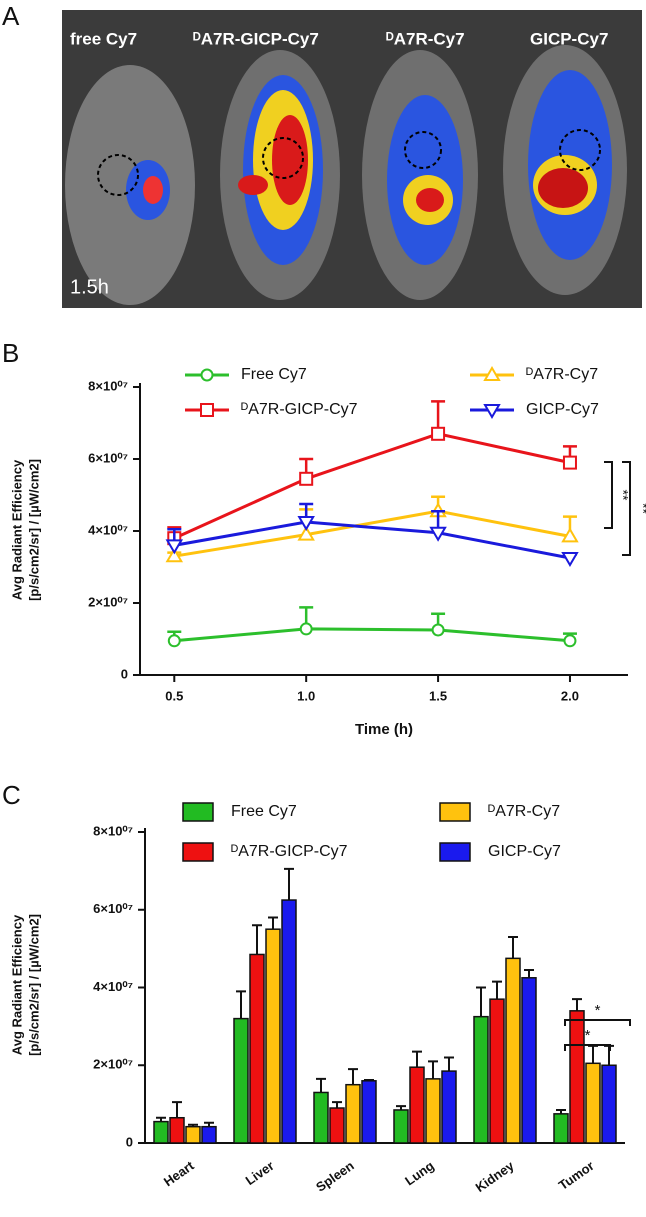 The height and width of the screenshot is (1217, 646). I want to click on x-tick-label: 1.5, so click(438, 695).